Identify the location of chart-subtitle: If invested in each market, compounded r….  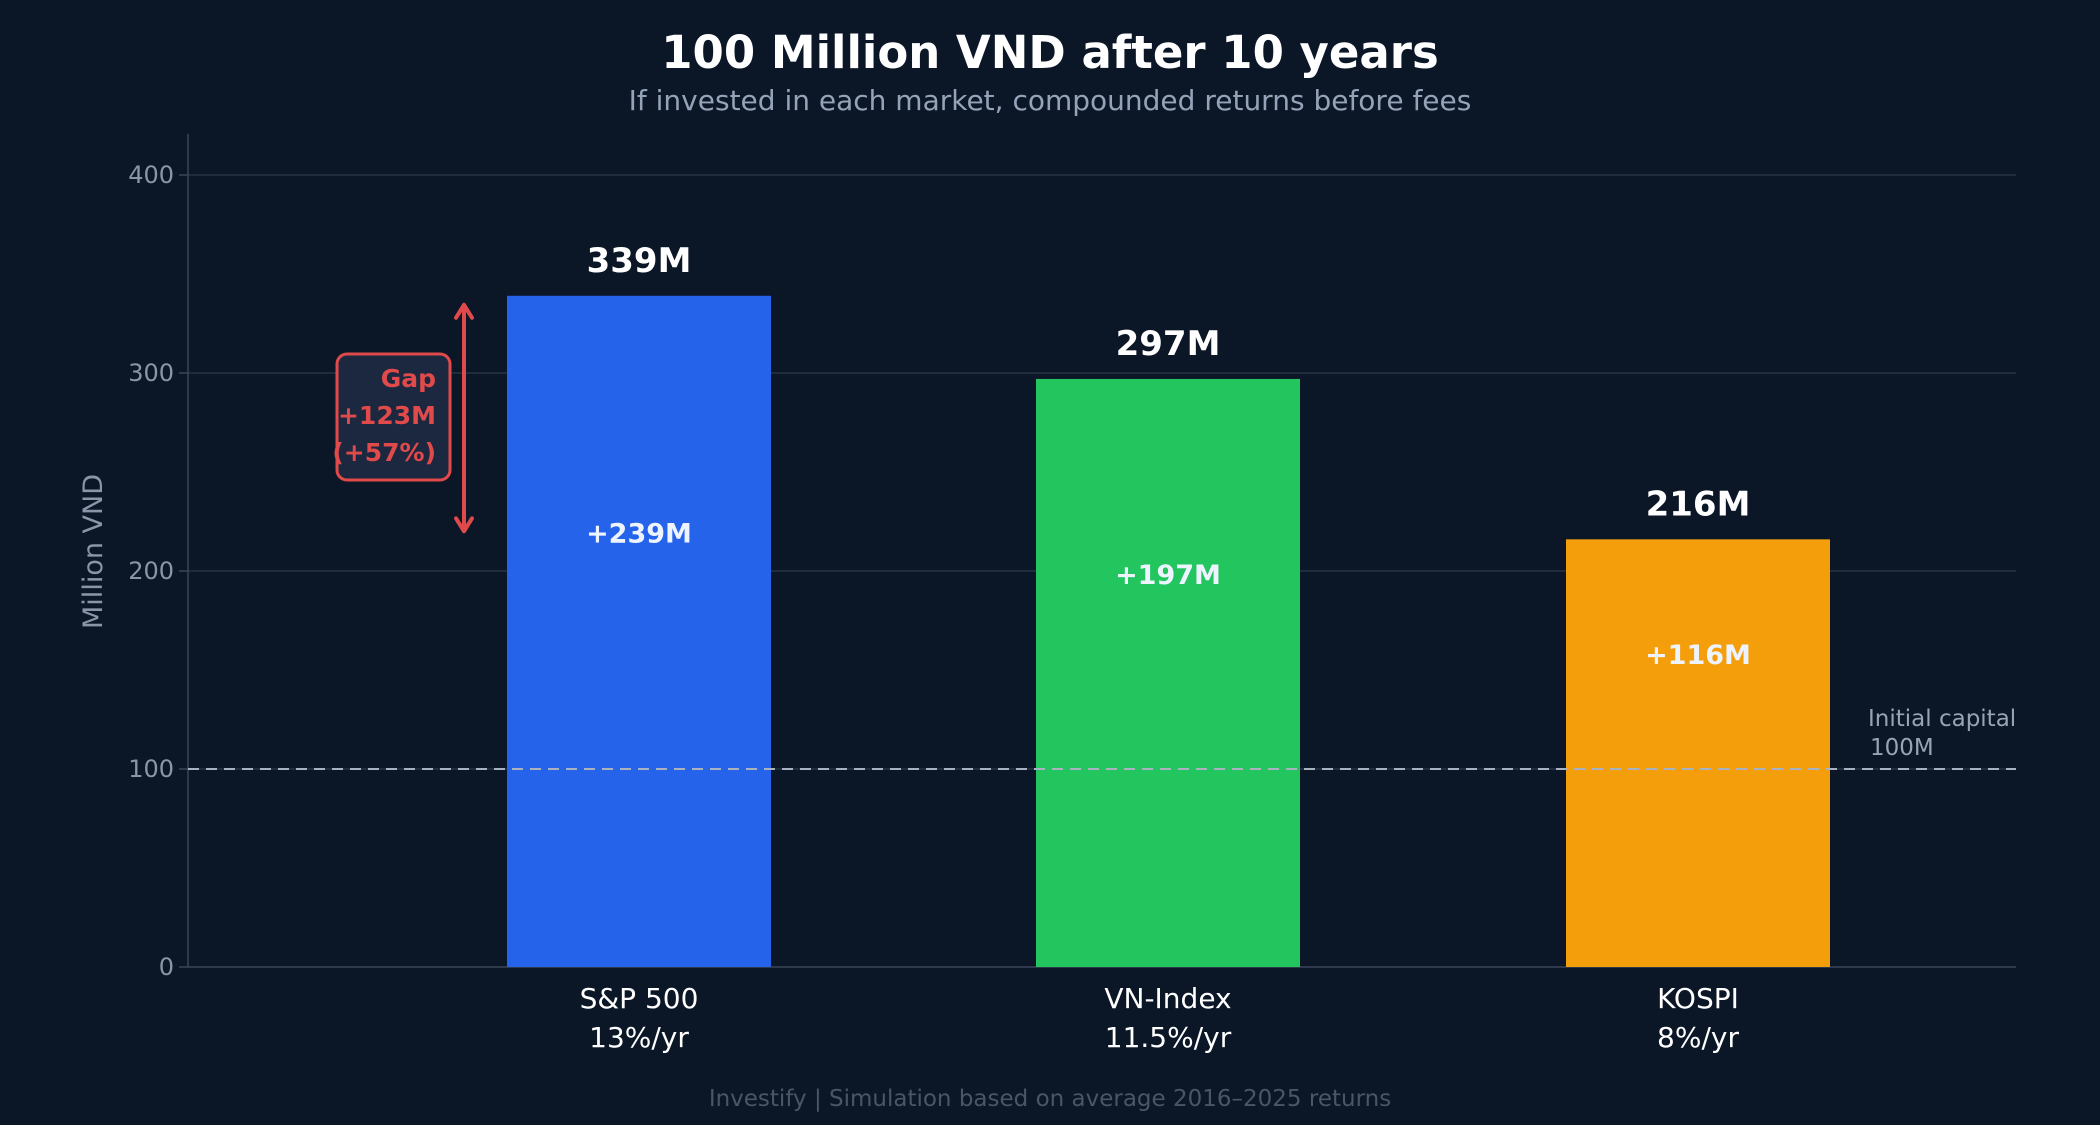
(1050, 100).